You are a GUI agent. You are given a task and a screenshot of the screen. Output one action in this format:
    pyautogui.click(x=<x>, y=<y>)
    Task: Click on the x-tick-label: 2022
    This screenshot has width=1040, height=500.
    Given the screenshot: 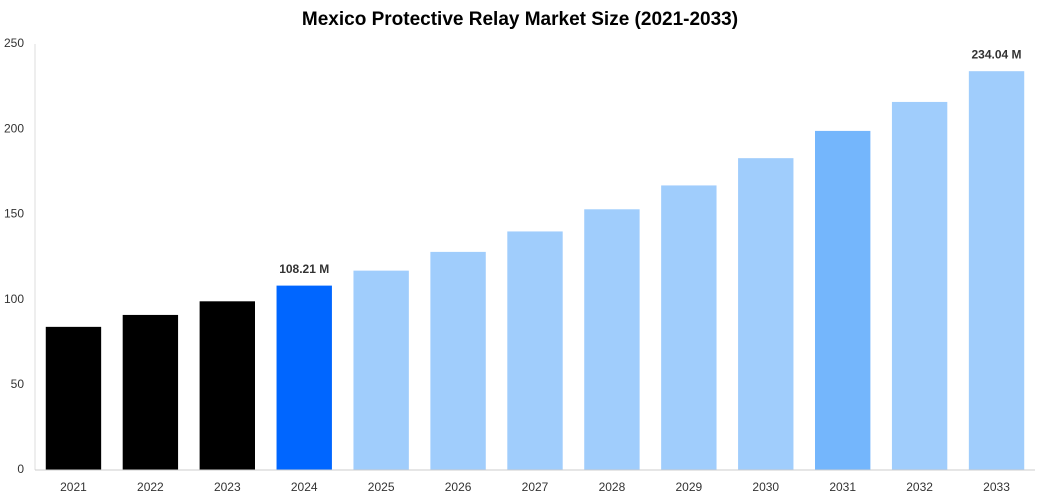 What is the action you would take?
    pyautogui.click(x=150, y=487)
    